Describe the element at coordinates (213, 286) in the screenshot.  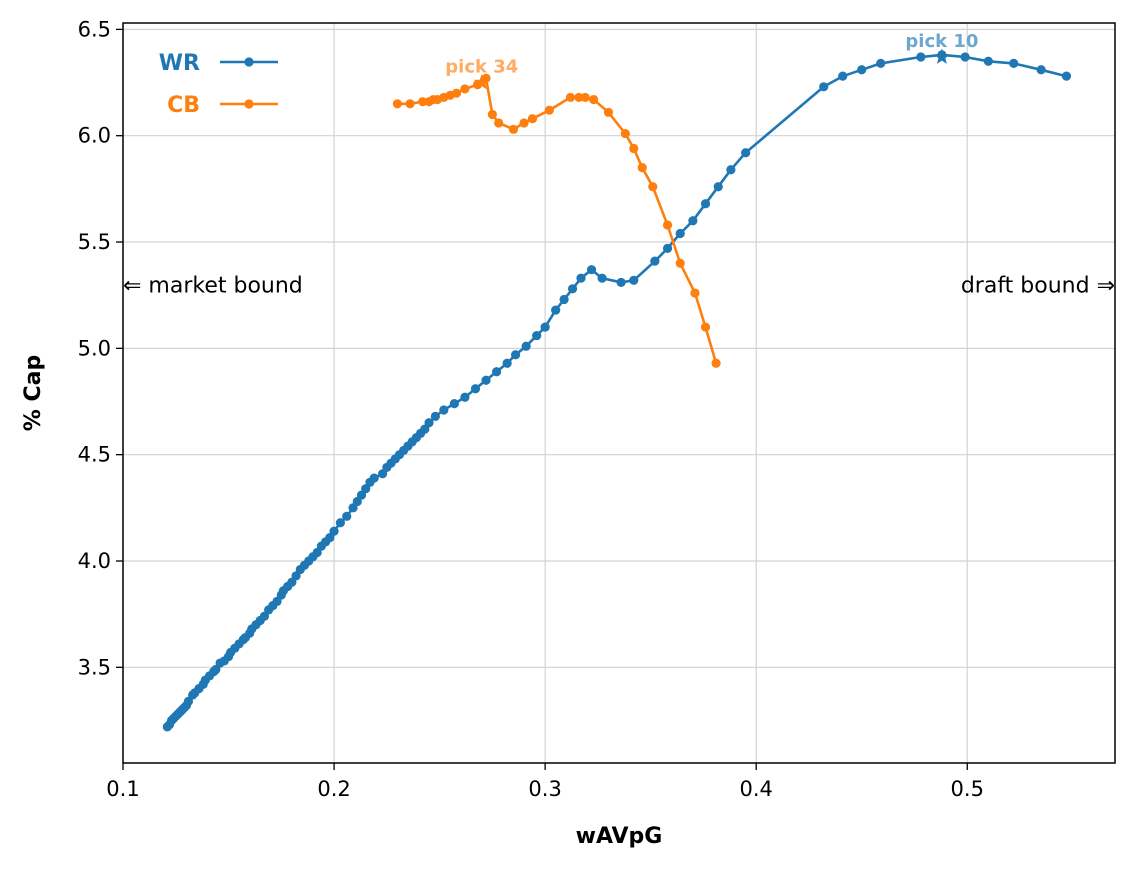
I see `market-bound-note: ⇐ market bound` at that location.